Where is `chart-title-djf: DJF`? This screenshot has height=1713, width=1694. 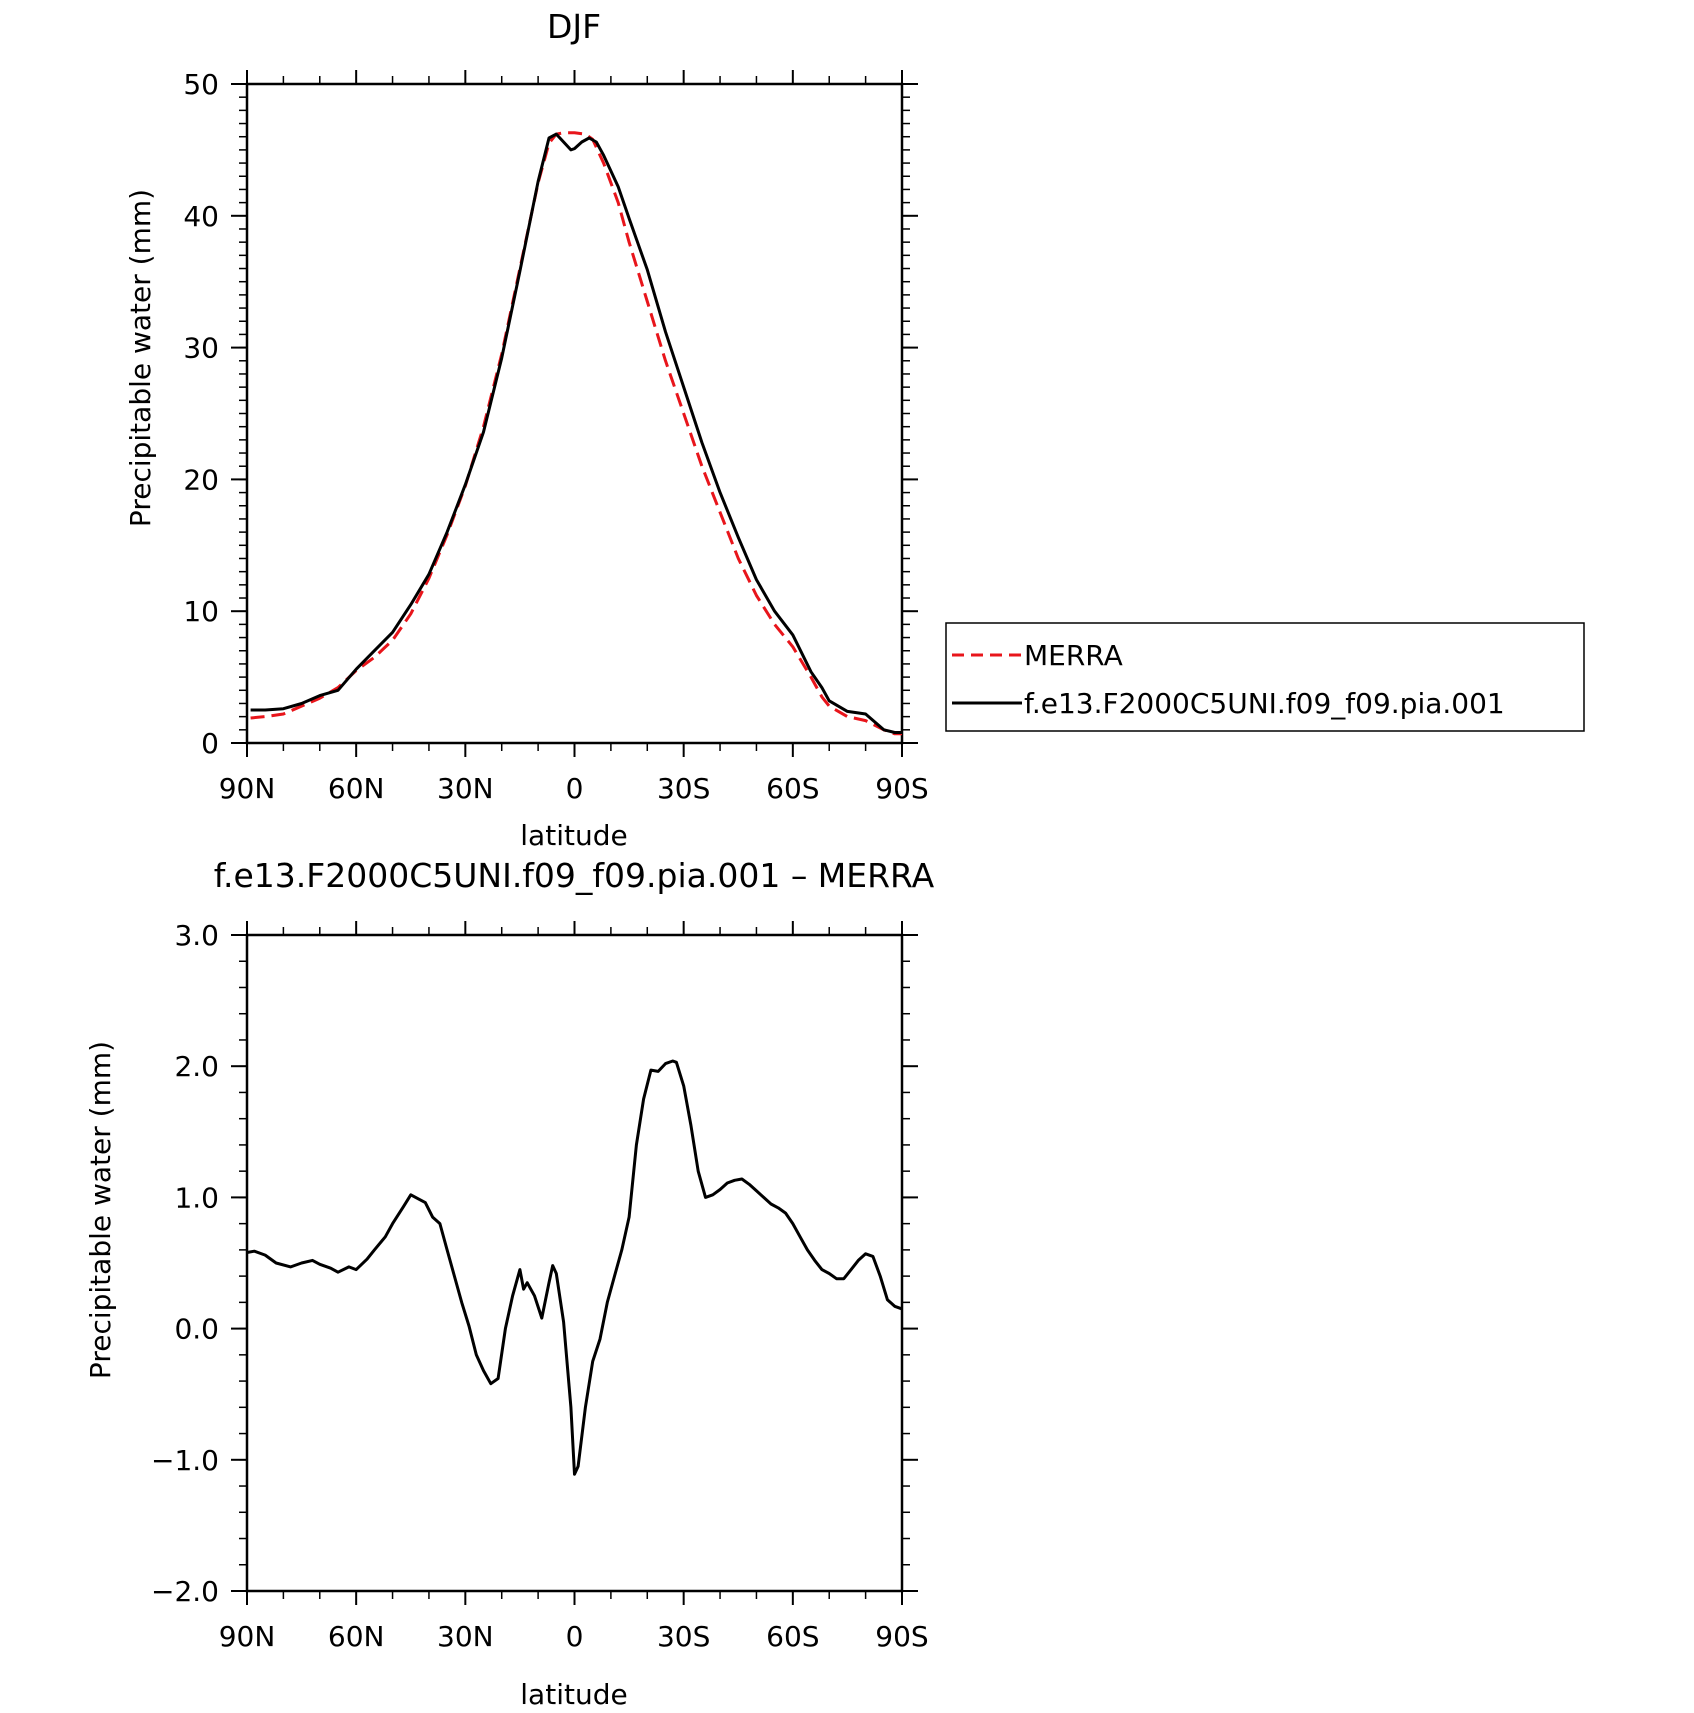 chart-title-djf: DJF is located at coordinates (574, 26).